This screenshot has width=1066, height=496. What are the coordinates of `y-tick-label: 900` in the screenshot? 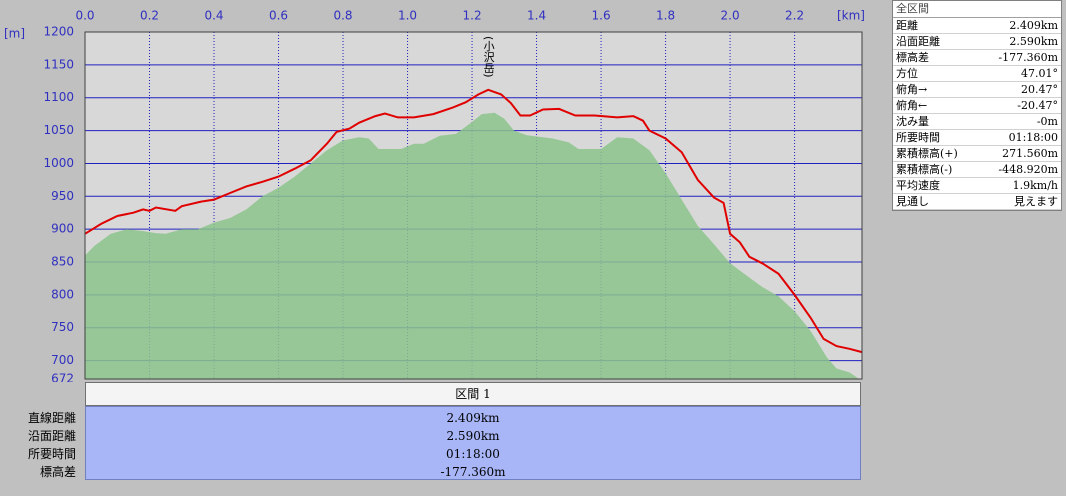 It's located at (62, 229).